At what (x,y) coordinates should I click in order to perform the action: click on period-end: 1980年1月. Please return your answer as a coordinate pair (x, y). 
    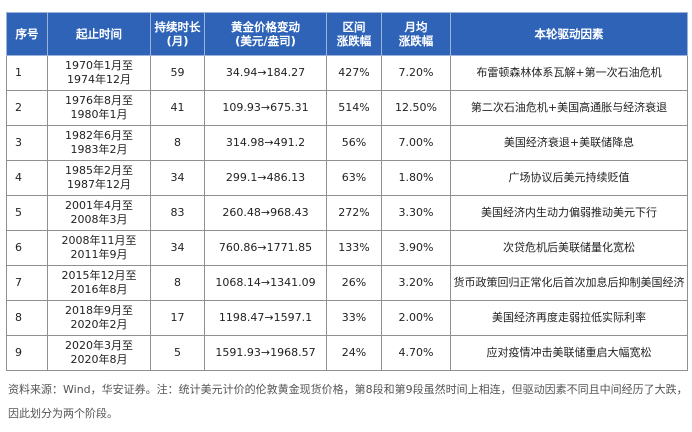
    Looking at the image, I should click on (99, 114).